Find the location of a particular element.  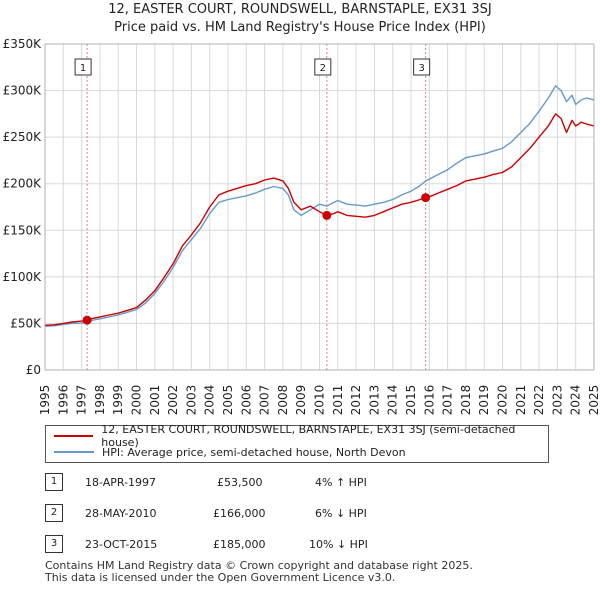

x-tick-label: 2009 is located at coordinates (301, 400).